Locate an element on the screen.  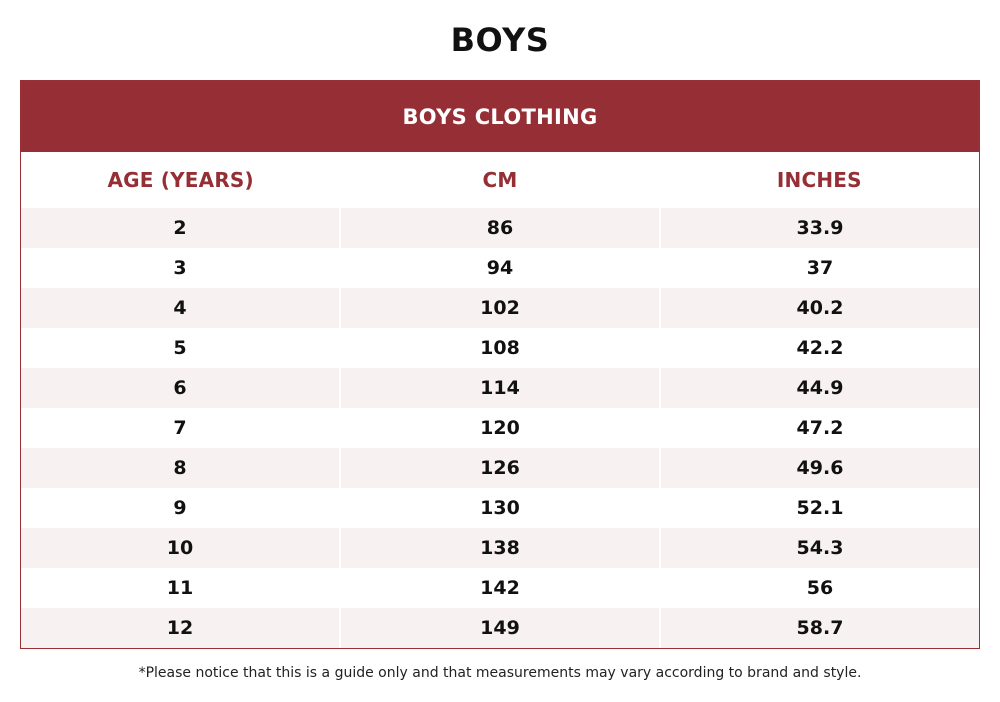
page-title: BOYS is located at coordinates (500, 40).